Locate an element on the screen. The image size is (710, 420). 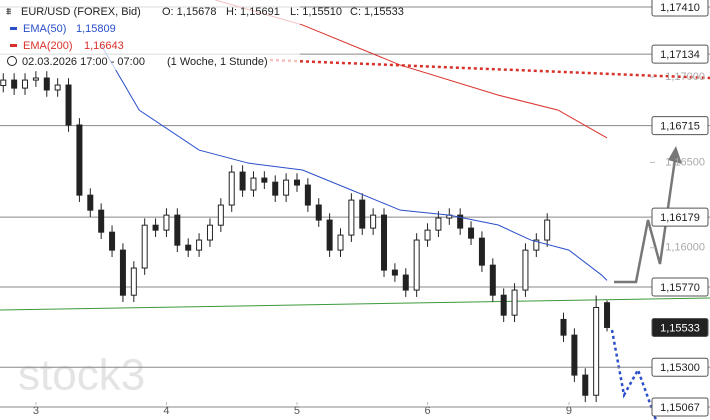
ema50-value: 1,15809 is located at coordinates (96, 29).